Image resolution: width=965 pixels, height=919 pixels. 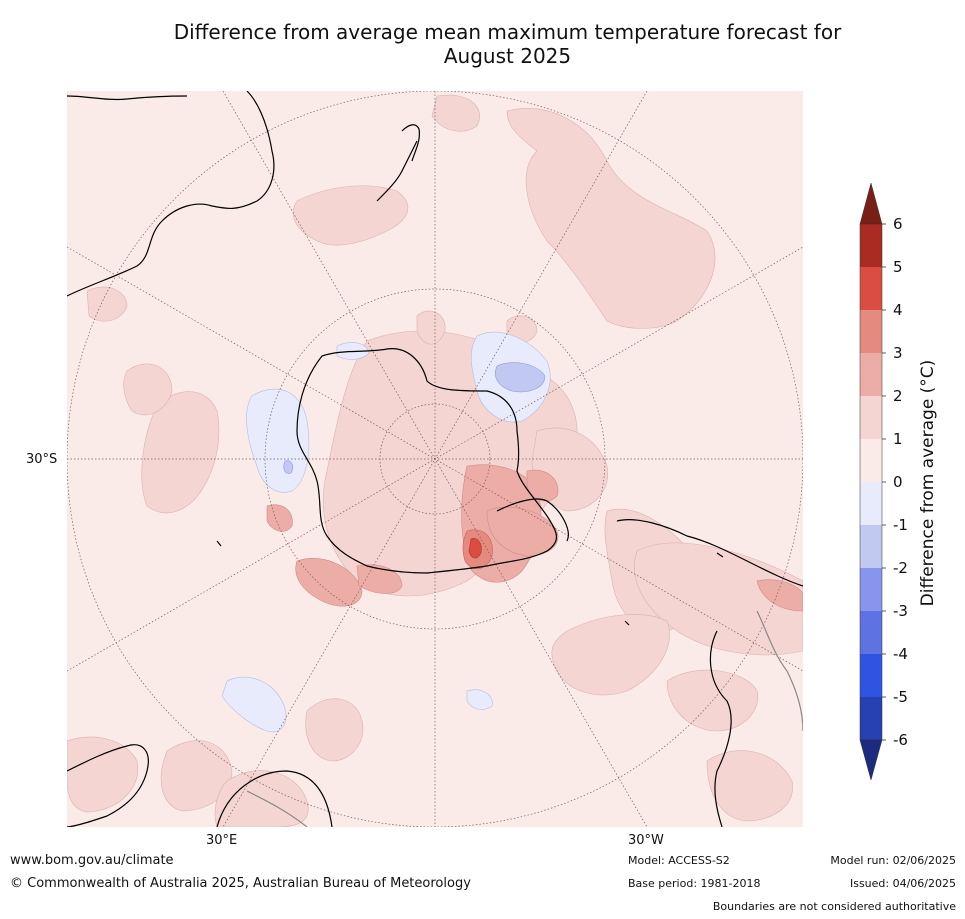 I want to click on south-america-coastline, so click(x=709, y=673).